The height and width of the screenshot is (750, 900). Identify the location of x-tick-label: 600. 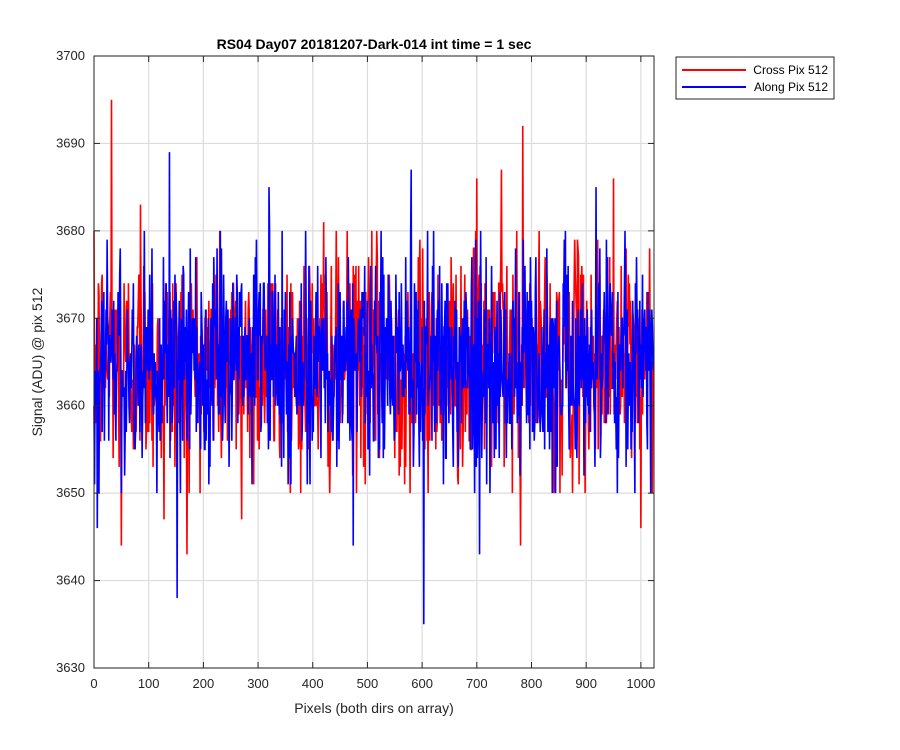
(422, 683).